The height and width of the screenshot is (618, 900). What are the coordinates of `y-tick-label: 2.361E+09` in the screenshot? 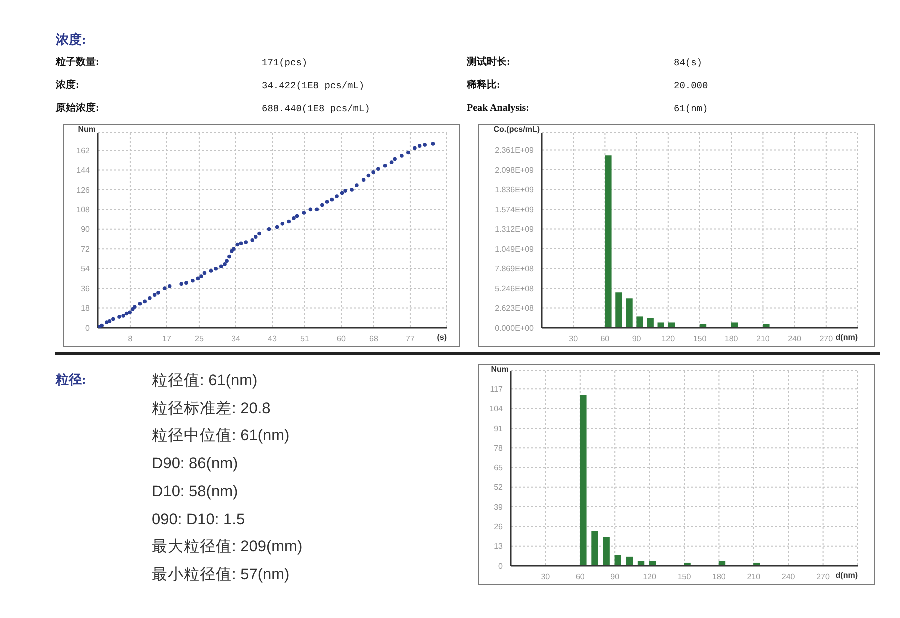 It's located at (515, 151).